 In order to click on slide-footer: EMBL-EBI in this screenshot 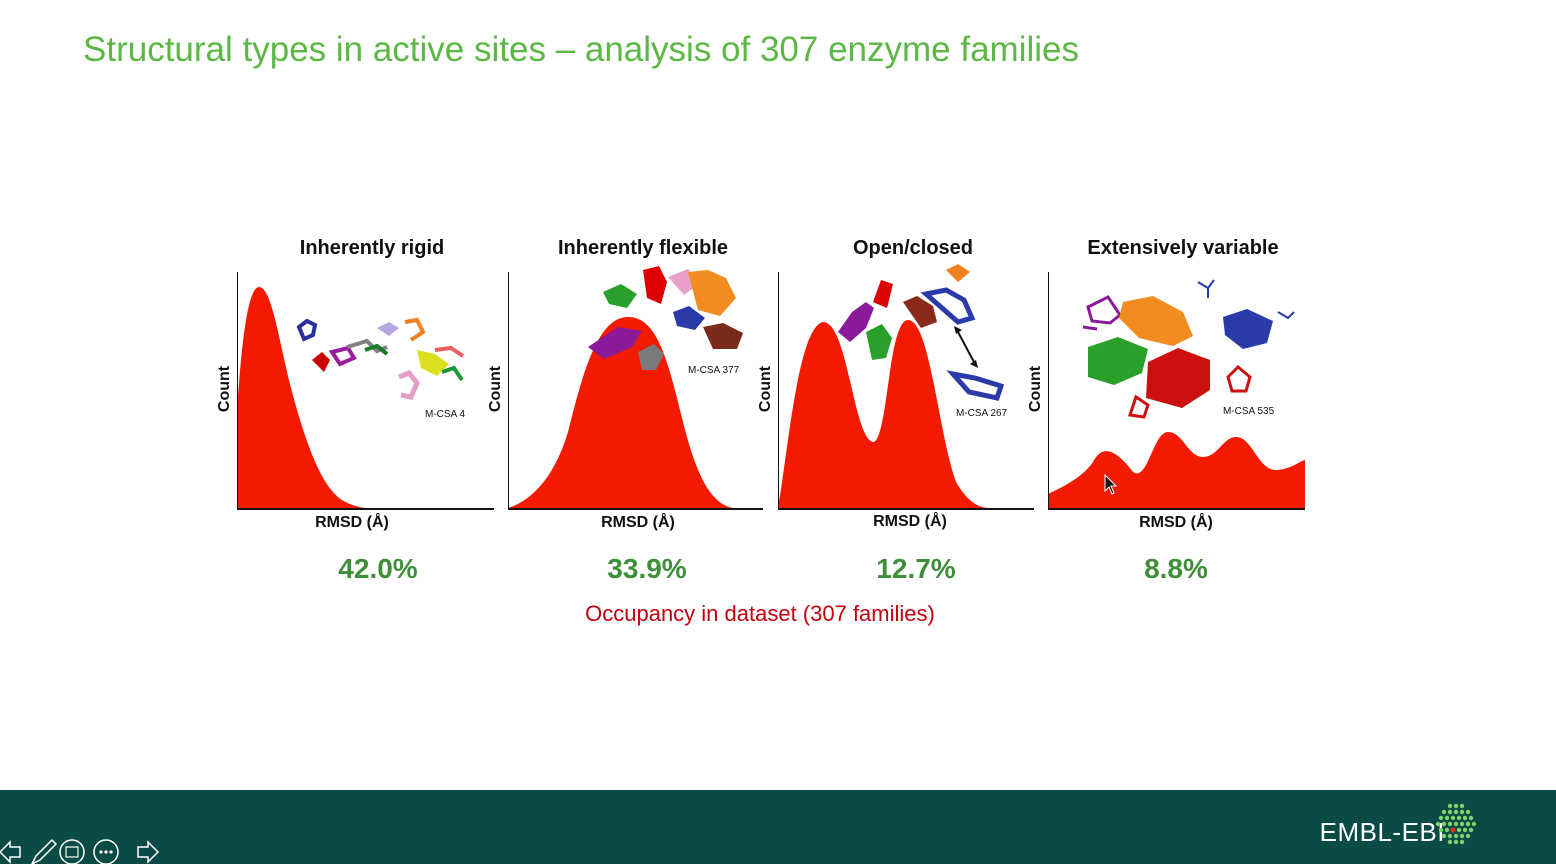, I will do `click(778, 828)`.